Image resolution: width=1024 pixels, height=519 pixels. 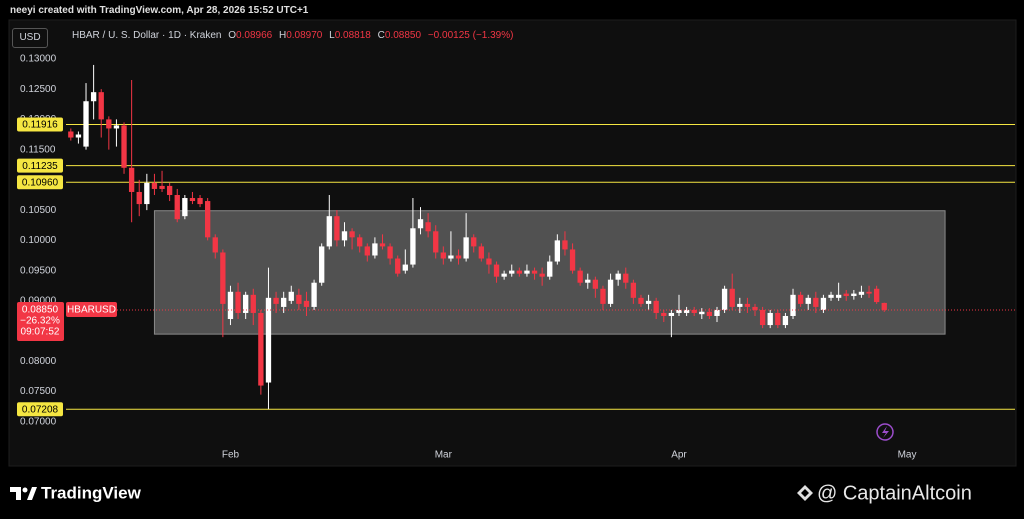 I want to click on legend-key: O, so click(x=232, y=35).